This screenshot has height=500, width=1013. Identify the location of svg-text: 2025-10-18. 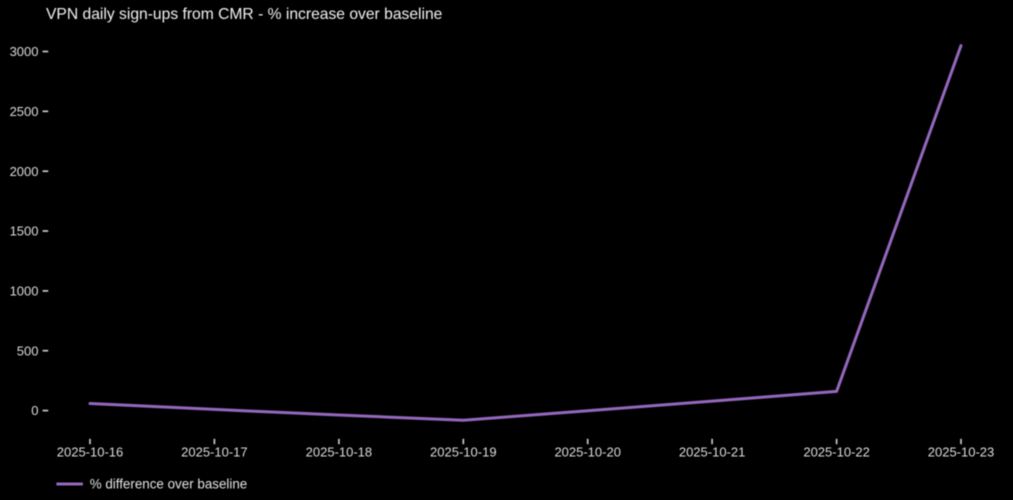
(339, 451).